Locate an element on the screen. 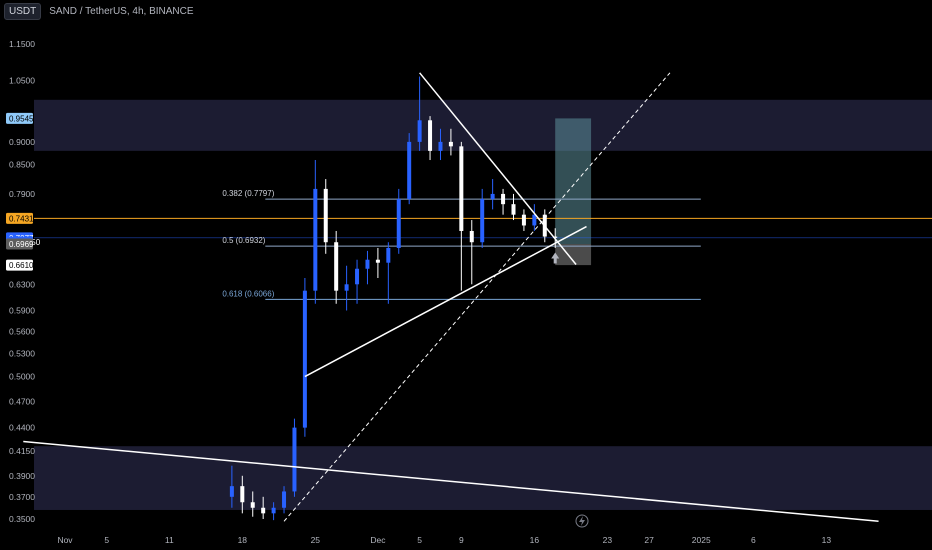 The width and height of the screenshot is (932, 550). y-tick-label: 0.4400 is located at coordinates (22, 428).